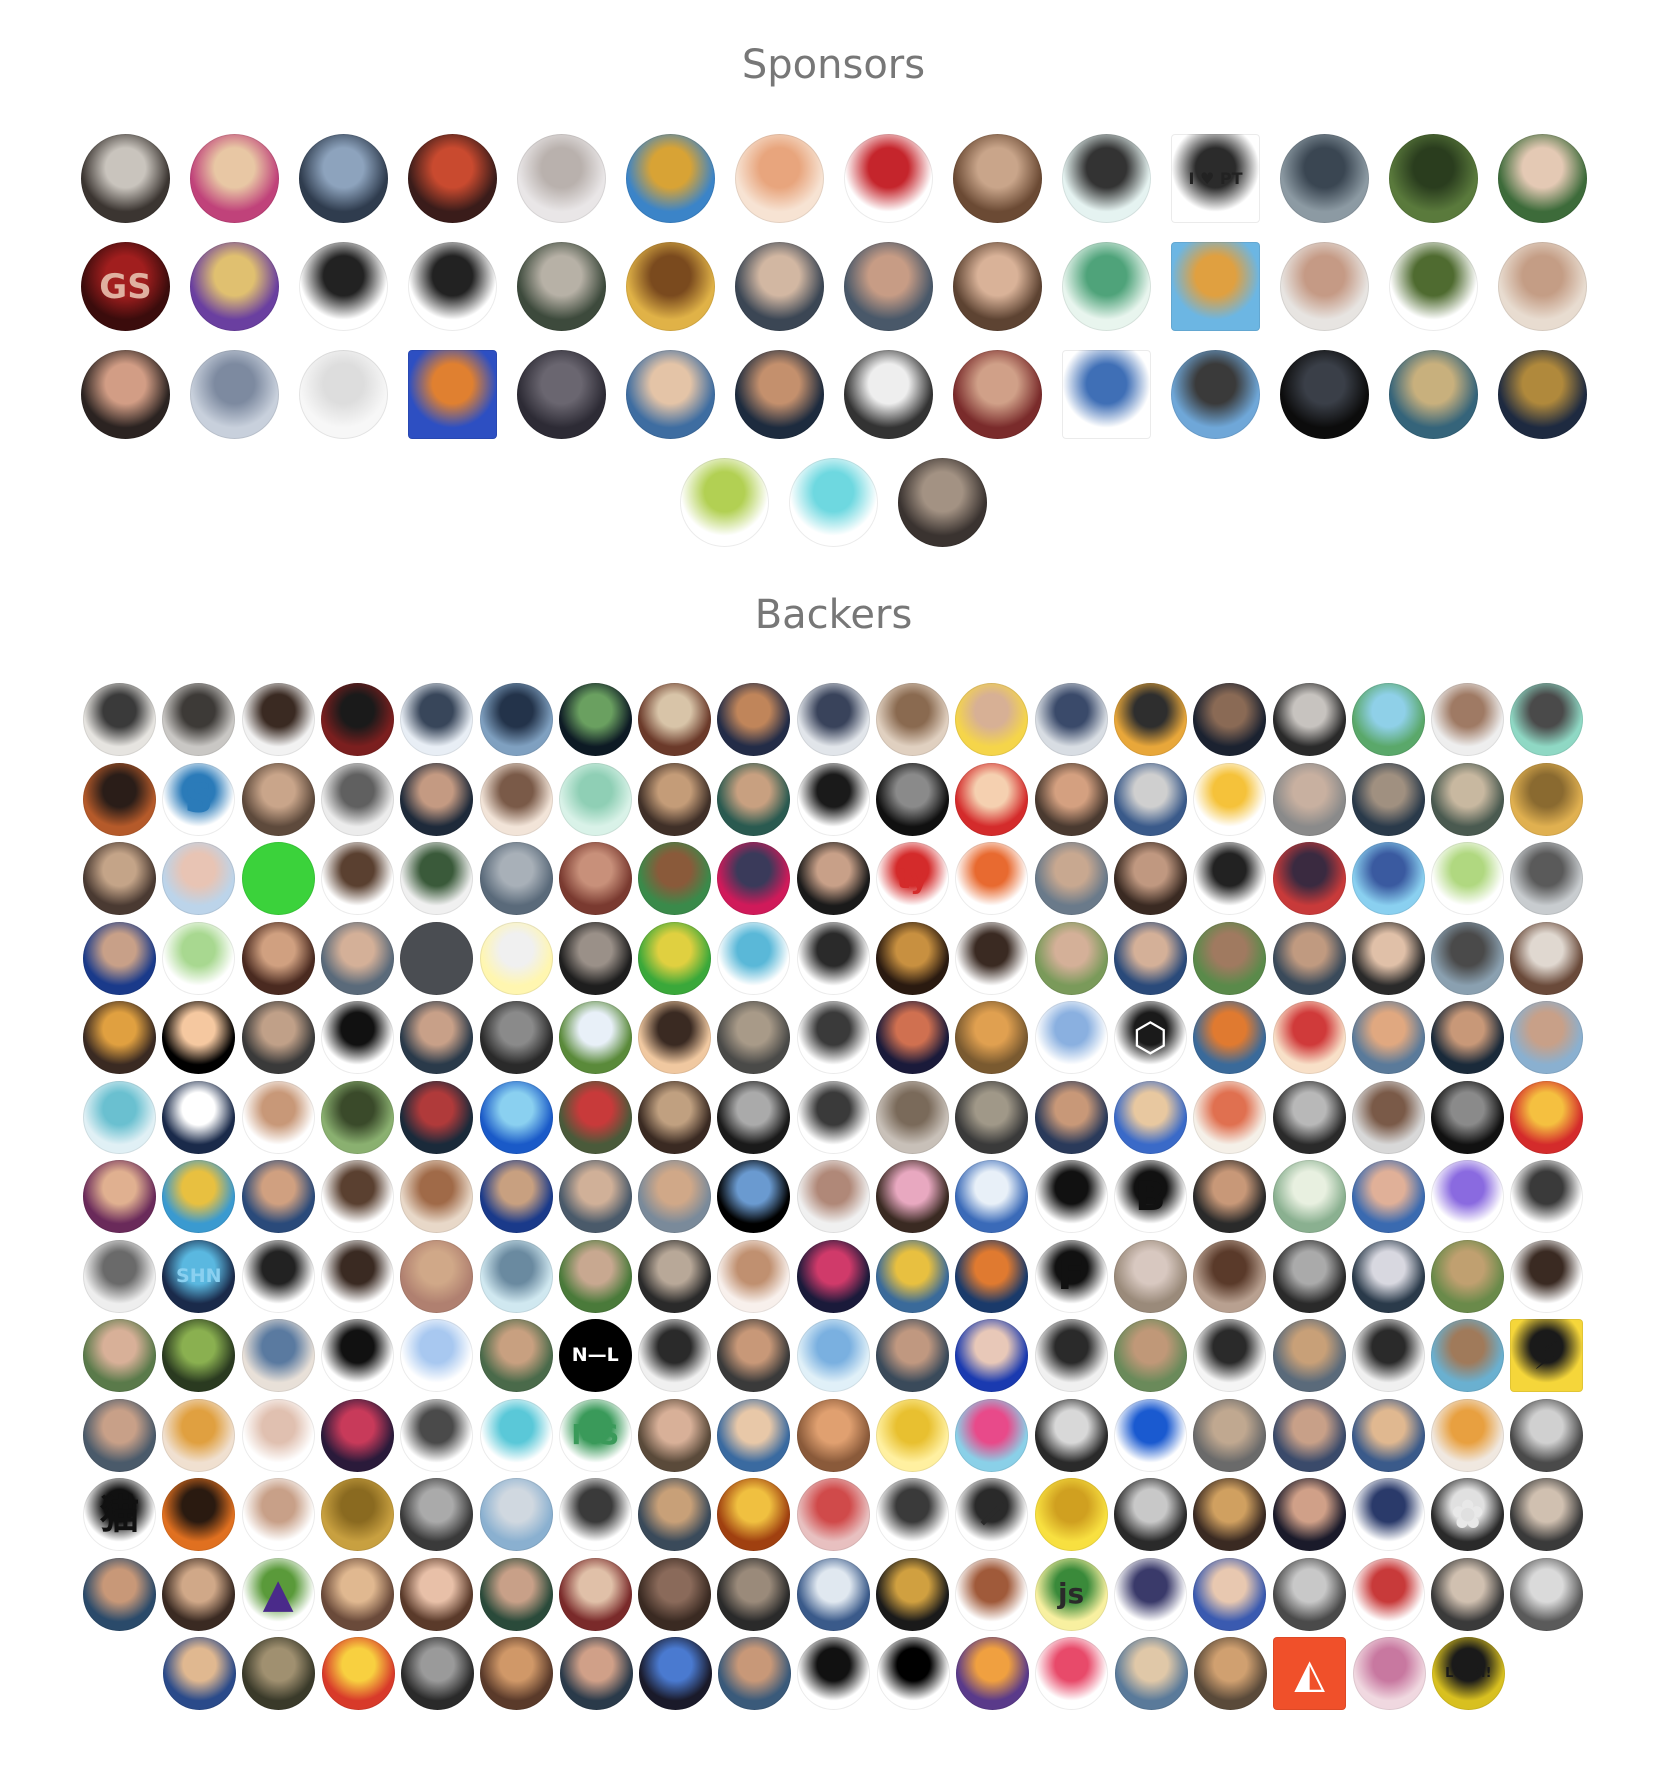 The image size is (1667, 1775). Describe the element at coordinates (1468, 1514) in the screenshot. I see `backer-avatar: ✿` at that location.